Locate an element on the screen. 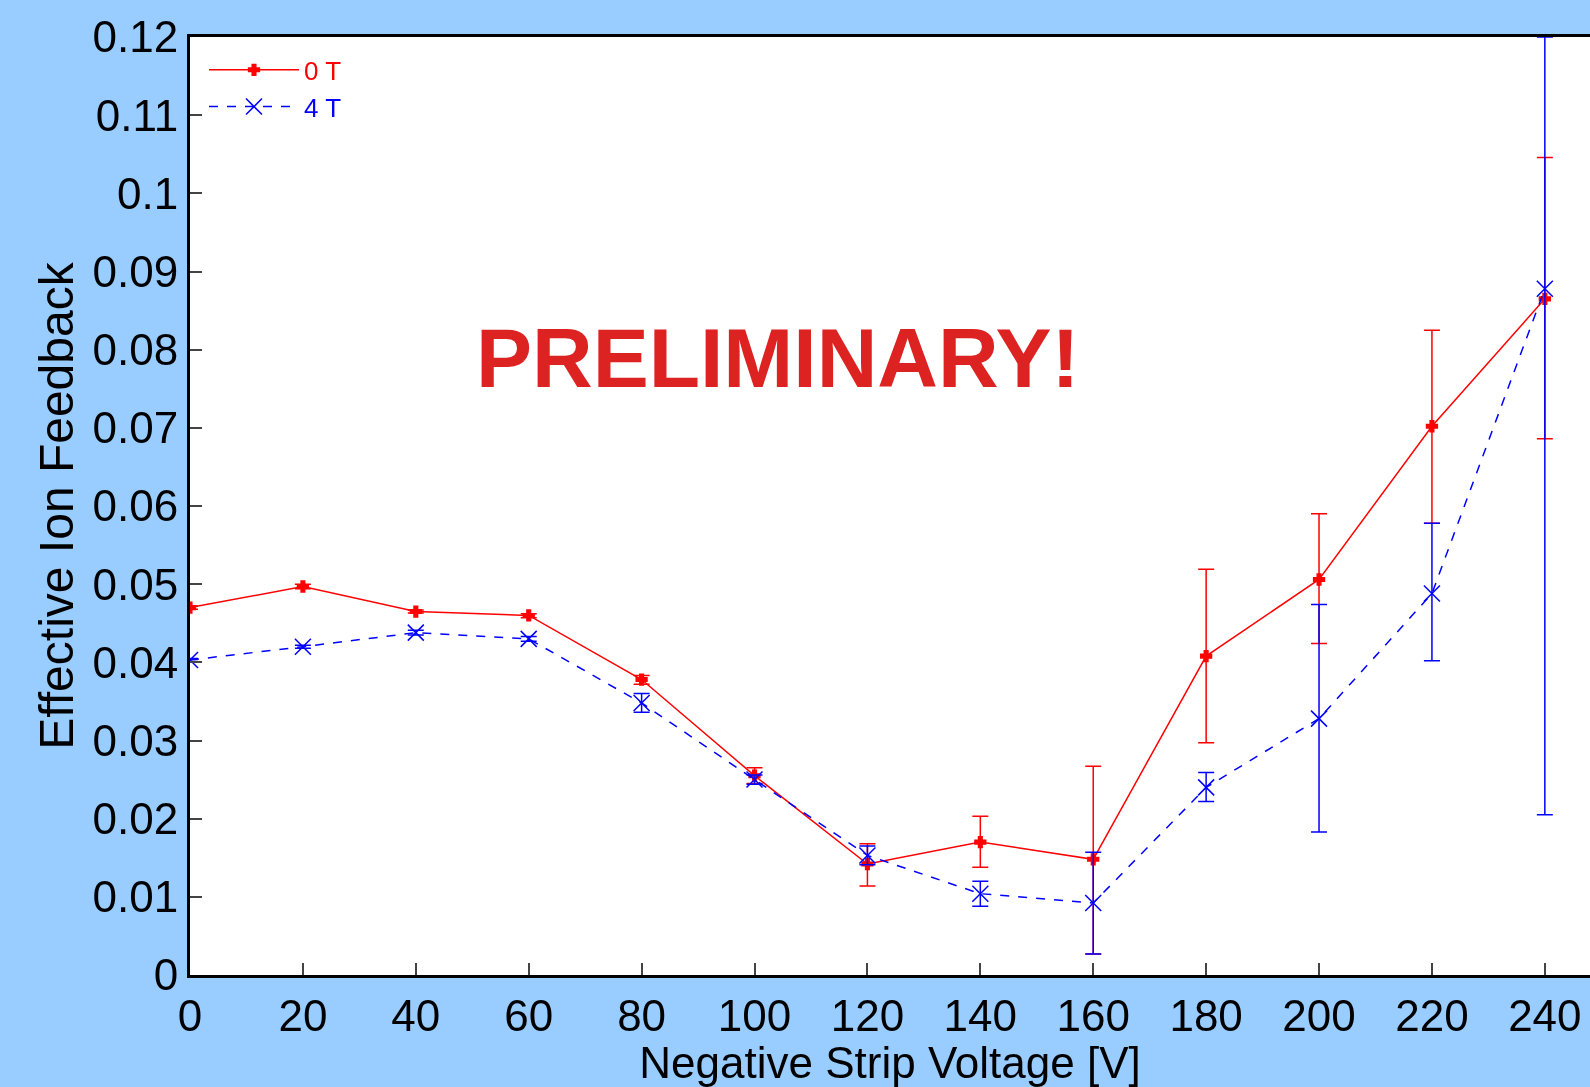  x-tick-label: 60 is located at coordinates (529, 1015).